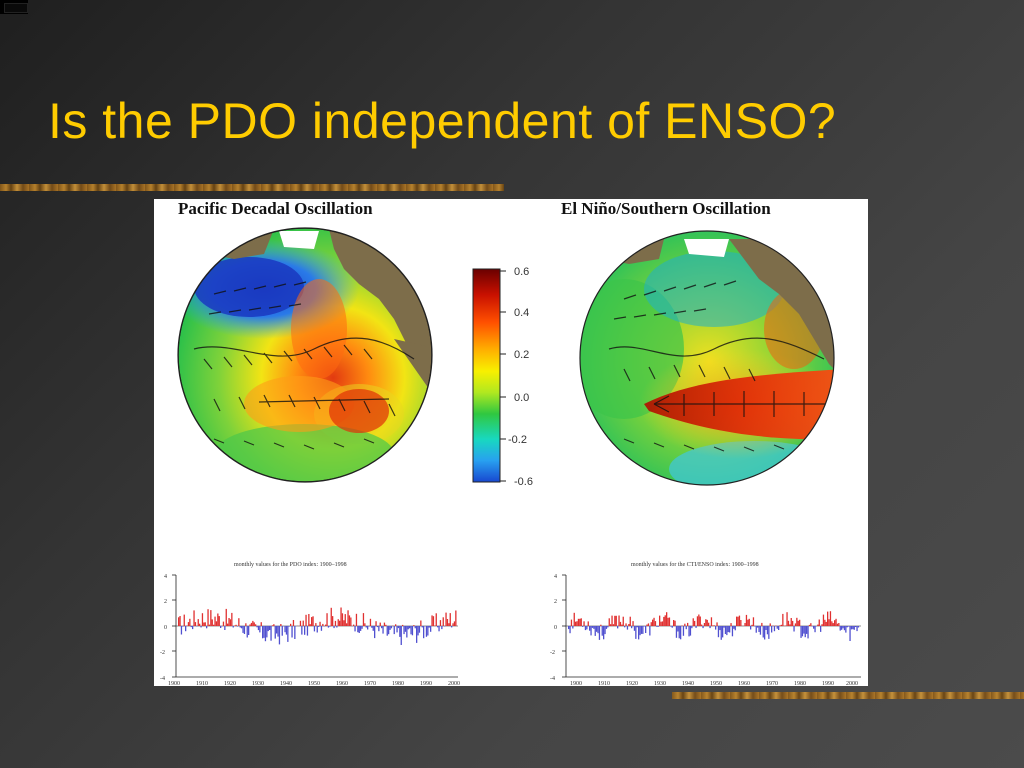 This screenshot has width=1024, height=768. I want to click on enso-index-bars, so click(714, 626).